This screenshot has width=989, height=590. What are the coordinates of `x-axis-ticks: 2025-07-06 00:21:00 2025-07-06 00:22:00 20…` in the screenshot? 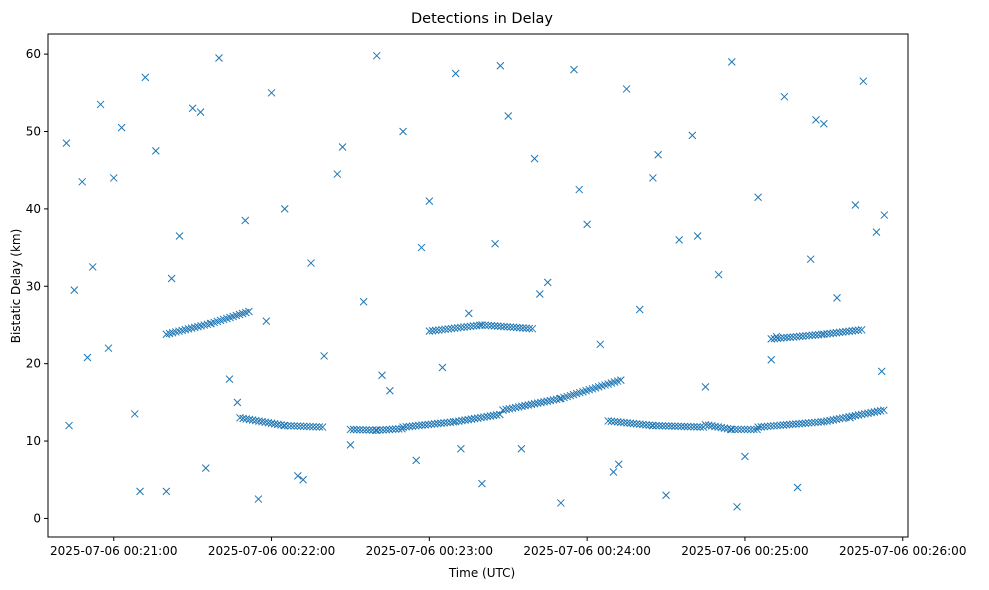 It's located at (508, 547).